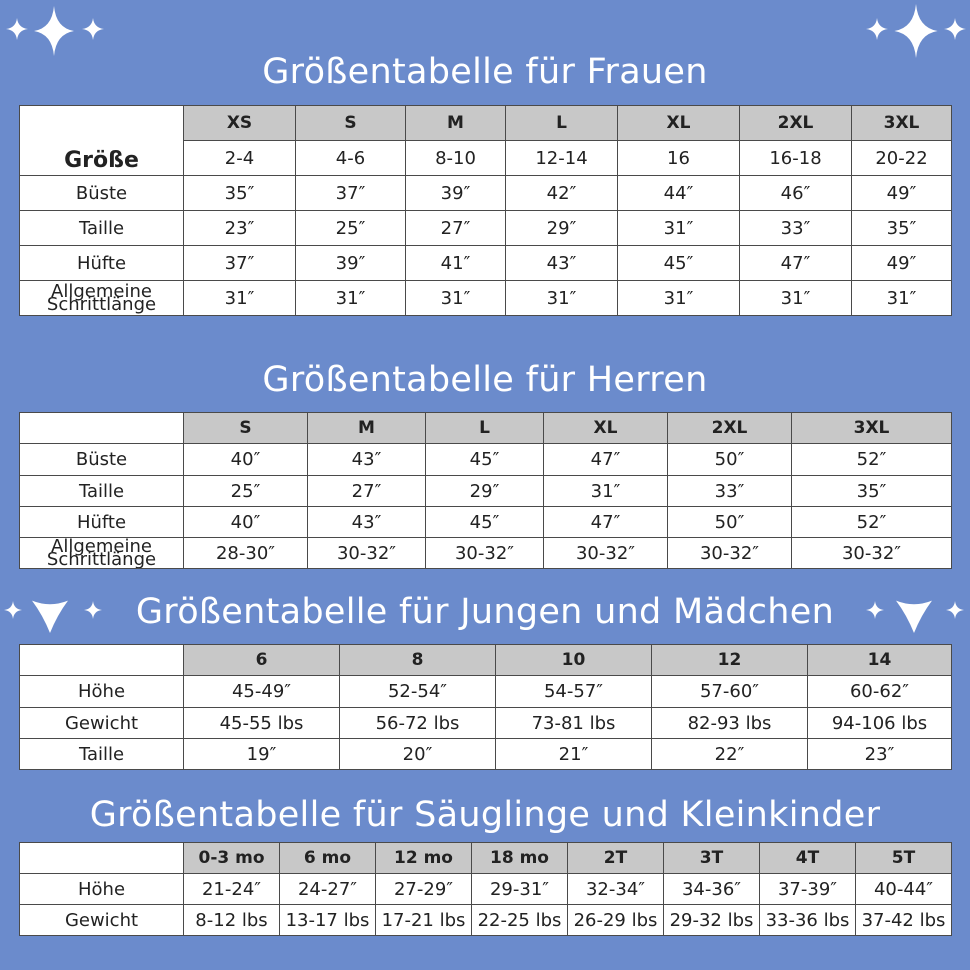  What do you see at coordinates (350, 158) in the screenshot?
I see `size-number-cell: 4-6` at bounding box center [350, 158].